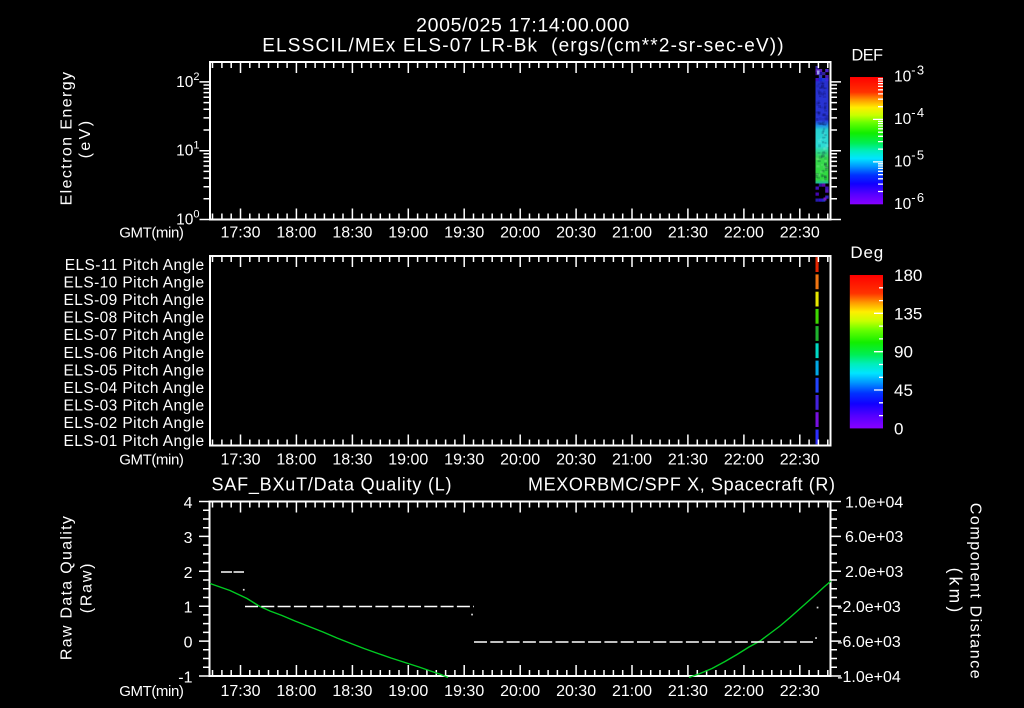  Describe the element at coordinates (85, 139) in the screenshot. I see `svg-text: (eV)` at that location.